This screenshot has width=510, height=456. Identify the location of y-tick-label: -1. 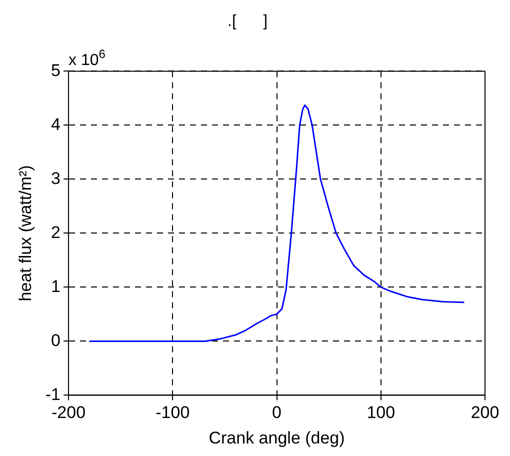
(53, 394).